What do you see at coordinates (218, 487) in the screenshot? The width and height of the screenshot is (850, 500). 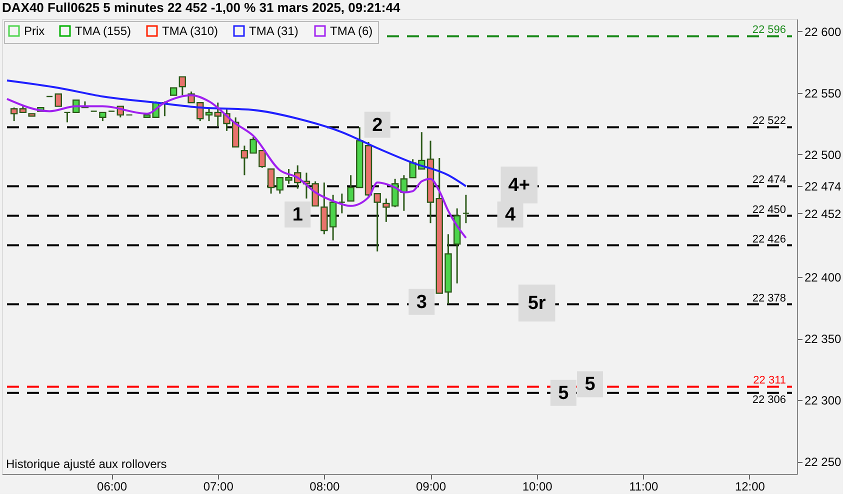 I see `x-tick-label: 07:00` at bounding box center [218, 487].